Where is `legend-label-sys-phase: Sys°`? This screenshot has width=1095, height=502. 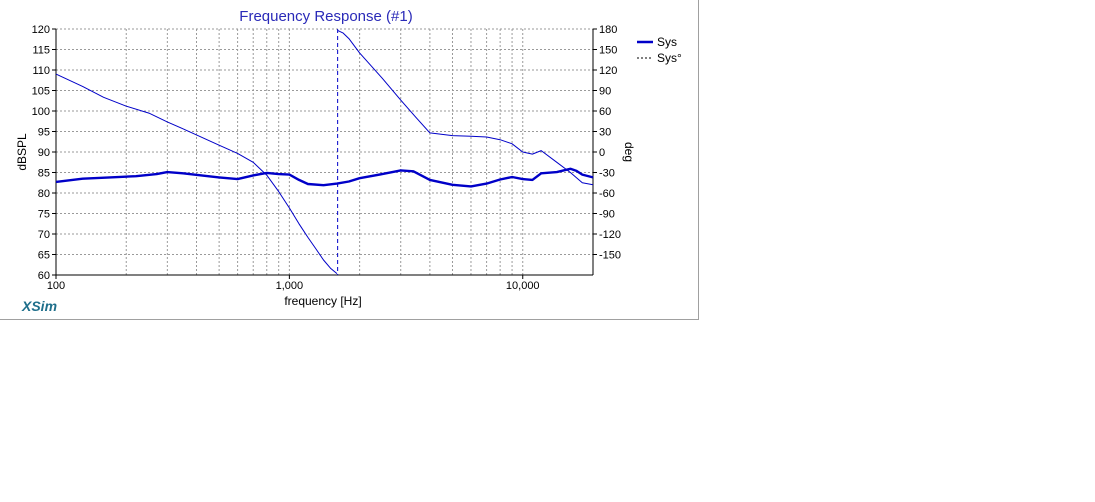
legend-label-sys-phase: Sys° is located at coordinates (669, 58).